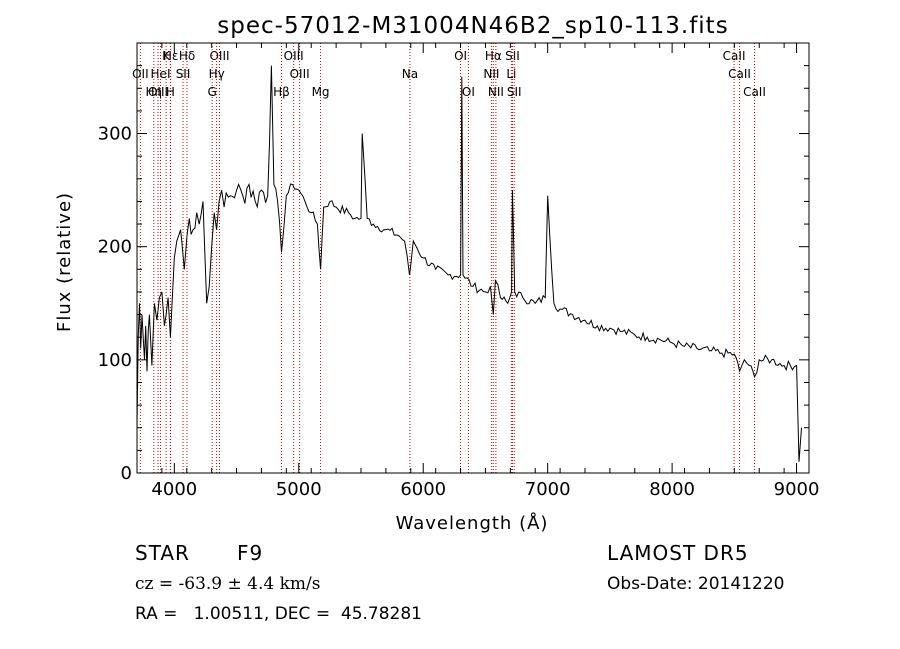  I want to click on redshift-text: cz = -63.9 ± 4.4 km/s, so click(228, 584).